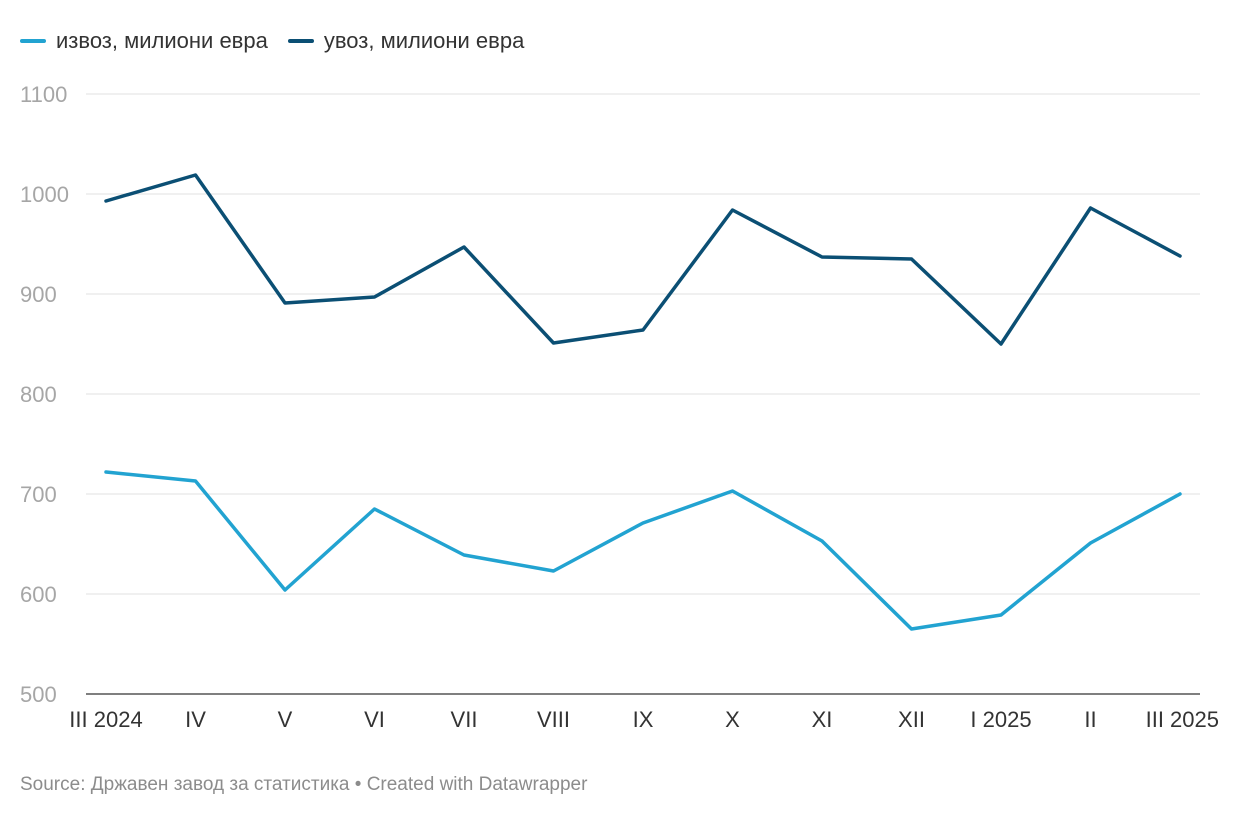 The image size is (1240, 820). What do you see at coordinates (195, 719) in the screenshot?
I see `x-tick-label: IV` at bounding box center [195, 719].